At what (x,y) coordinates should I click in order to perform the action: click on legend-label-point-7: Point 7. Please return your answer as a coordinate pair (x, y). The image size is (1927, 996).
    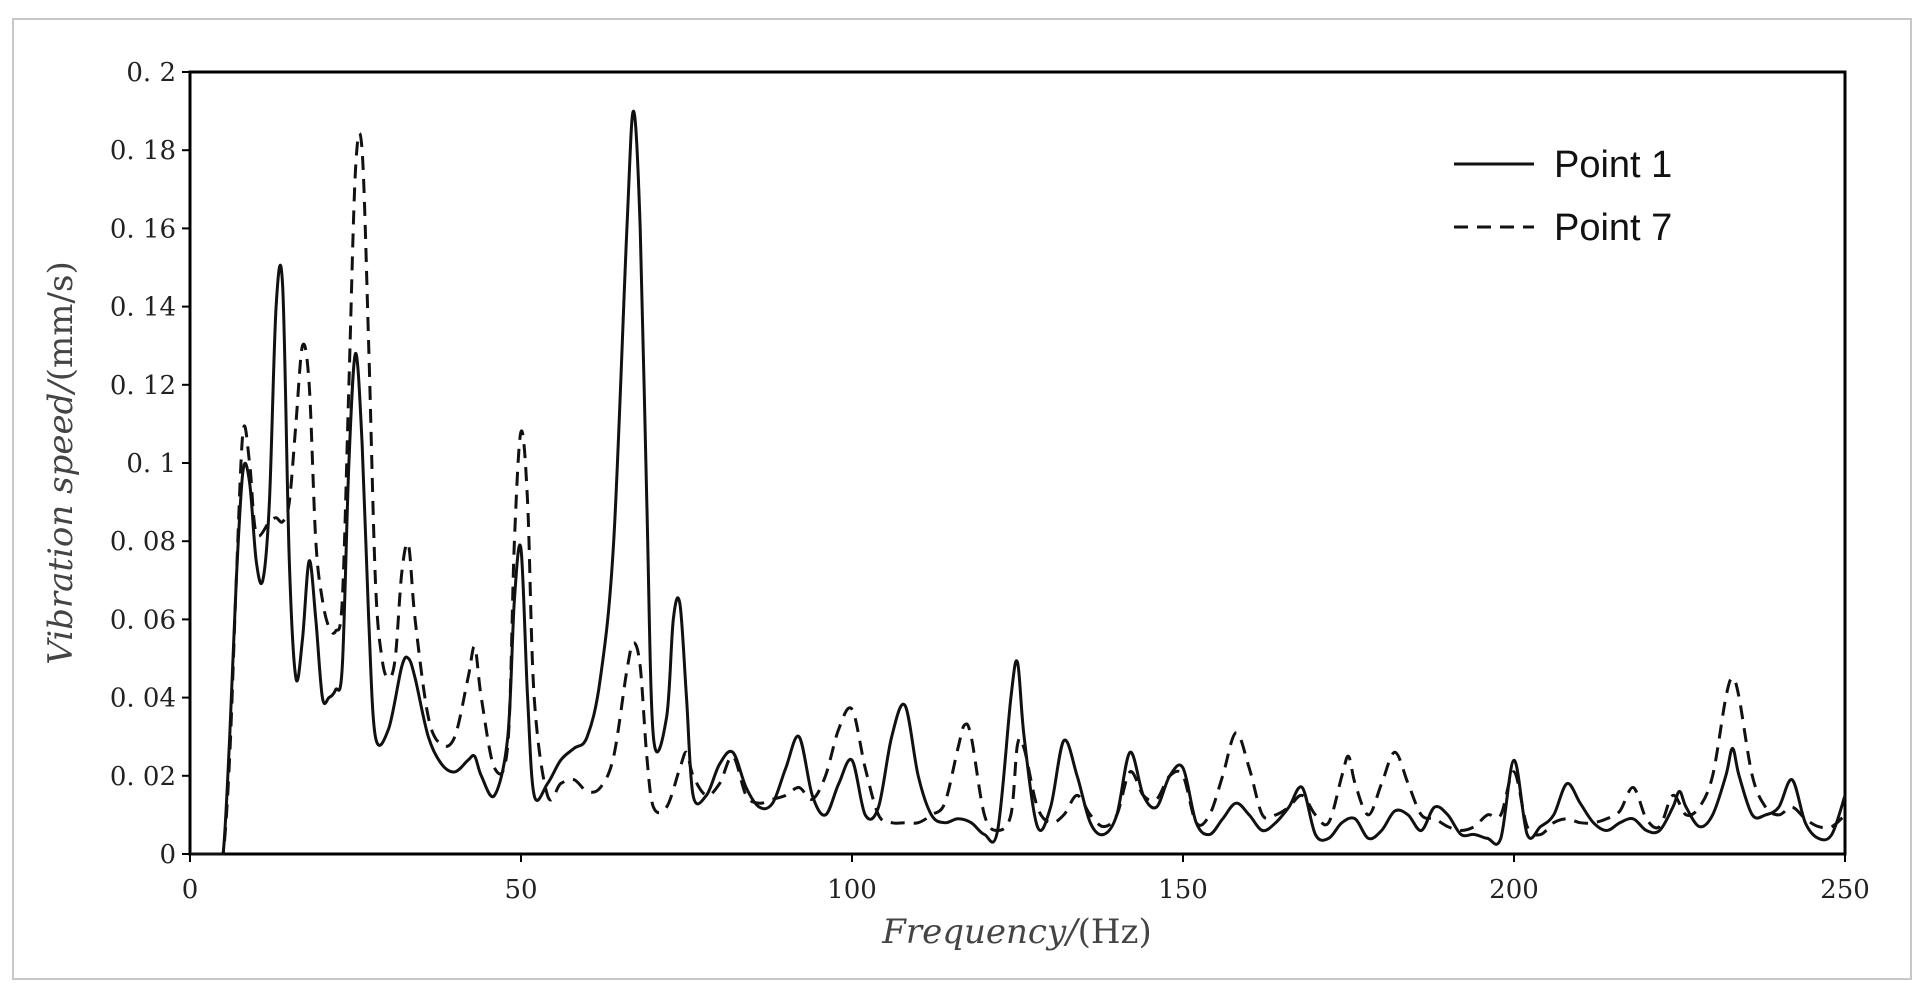
    Looking at the image, I should click on (1613, 228).